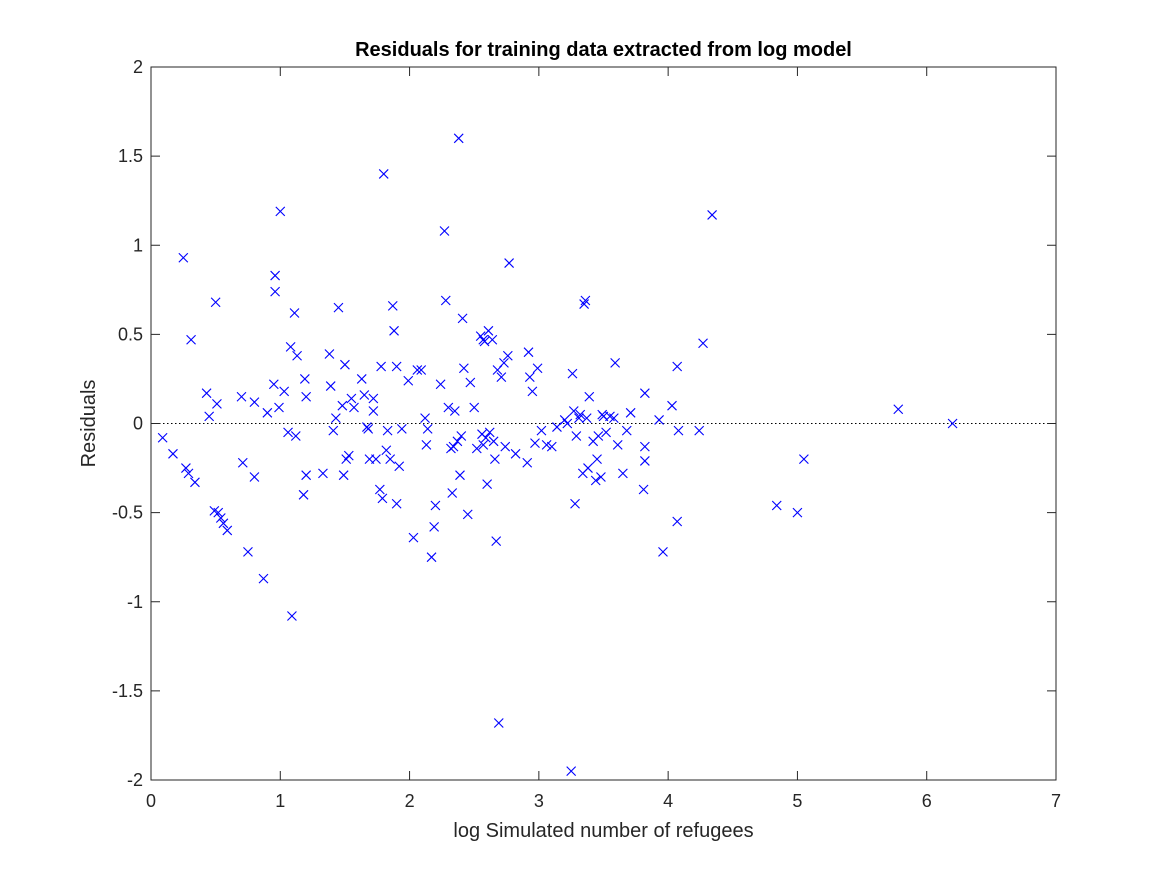 Image resolution: width=1167 pixels, height=875 pixels. Describe the element at coordinates (280, 801) in the screenshot. I see `x-tick-label: 1` at that location.